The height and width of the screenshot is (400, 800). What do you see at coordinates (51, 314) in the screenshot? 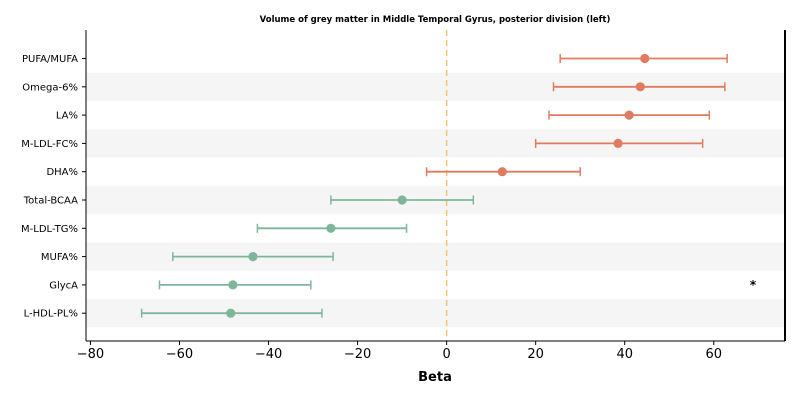
I see `category-label: L-HDL-PL%` at bounding box center [51, 314].